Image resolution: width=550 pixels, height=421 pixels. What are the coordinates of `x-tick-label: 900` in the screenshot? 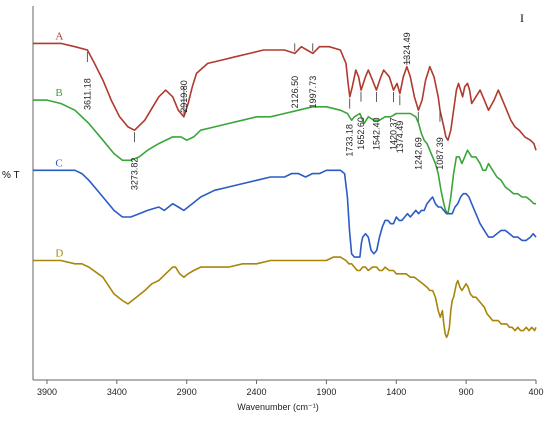 It's located at (466, 392).